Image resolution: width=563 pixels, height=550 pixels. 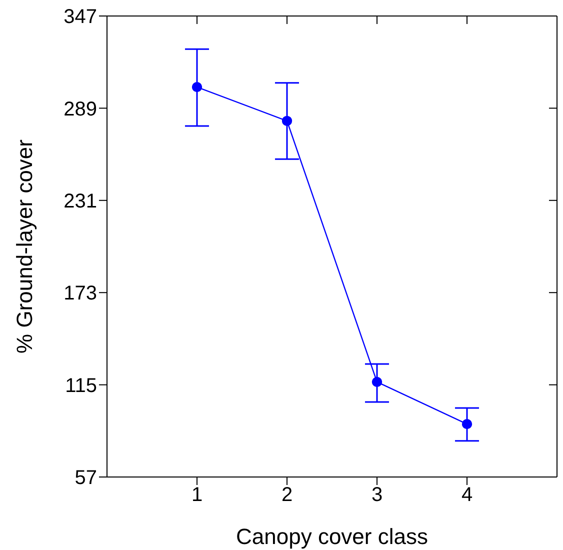 I want to click on x-tick-label: 1, so click(x=197, y=495).